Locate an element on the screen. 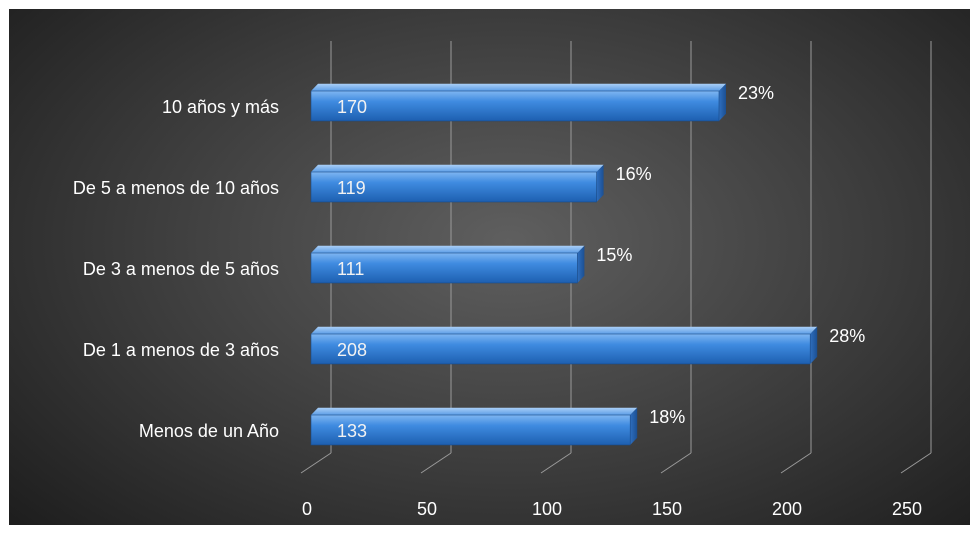 Image resolution: width=979 pixels, height=533 pixels. bar-percent-label-4: 23% is located at coordinates (756, 93).